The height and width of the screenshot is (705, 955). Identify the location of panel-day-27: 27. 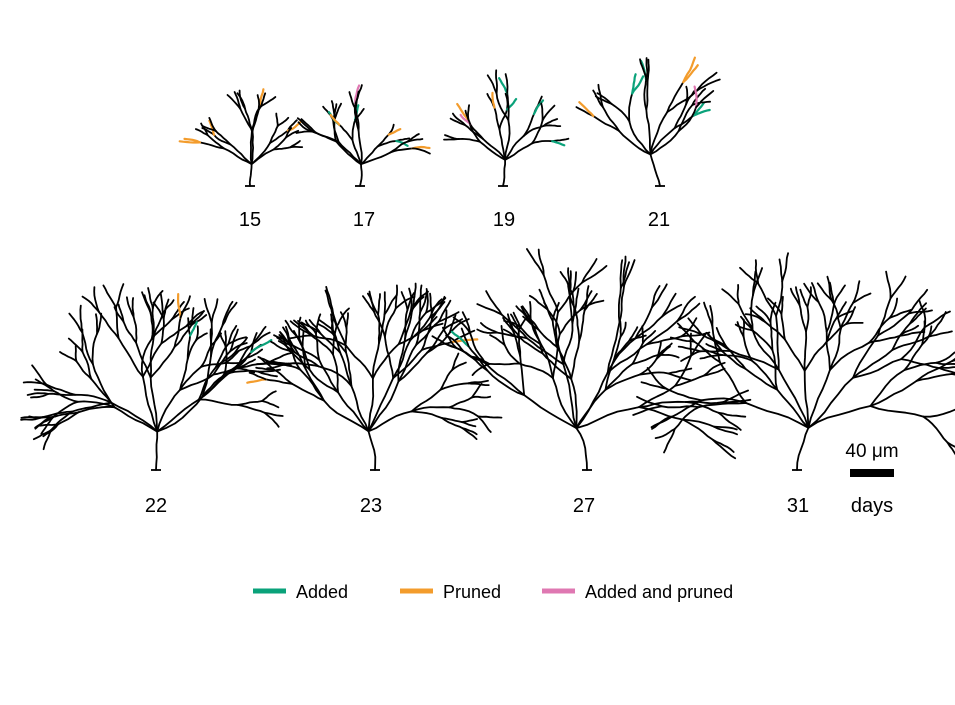
(591, 382).